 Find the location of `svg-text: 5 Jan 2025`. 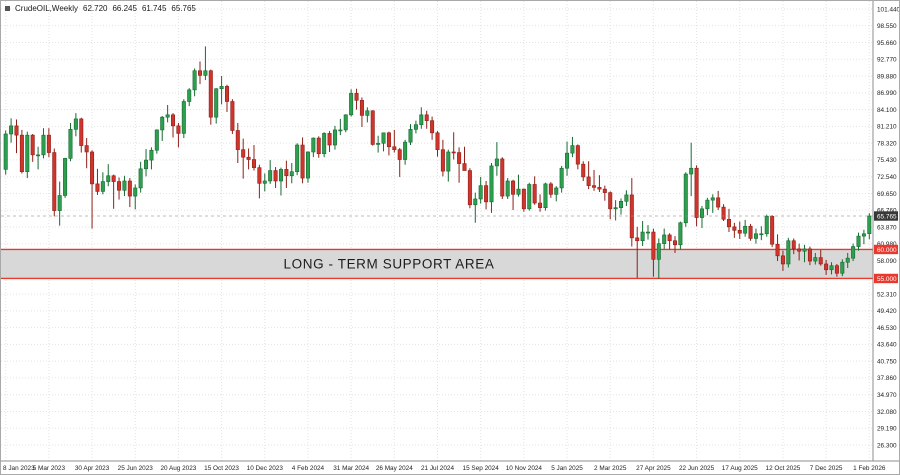

svg-text: 5 Jan 2025 is located at coordinates (567, 468).